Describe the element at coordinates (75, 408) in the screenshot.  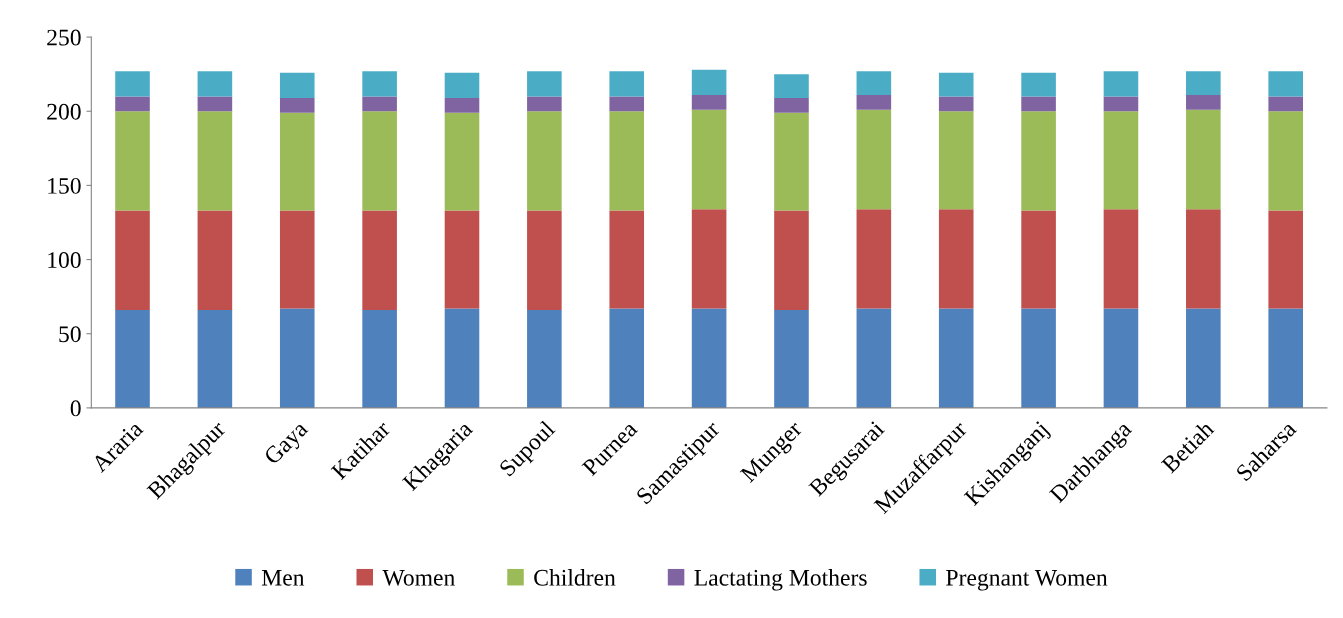
I see `y-tick-label: 0` at that location.